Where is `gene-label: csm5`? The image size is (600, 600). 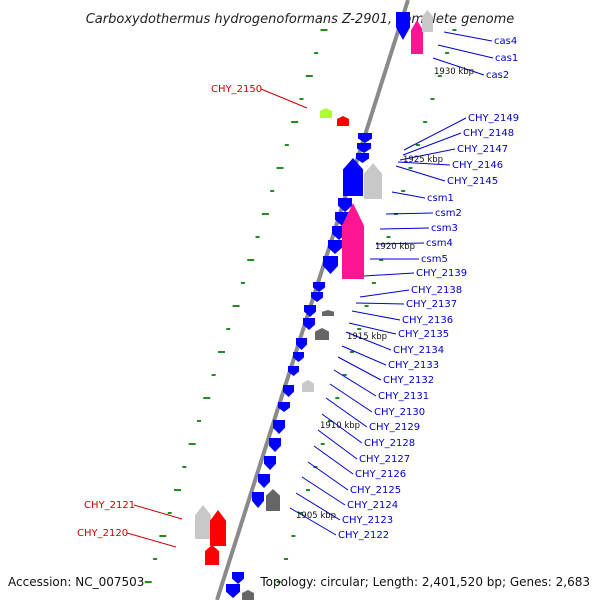 gene-label: csm5 is located at coordinates (434, 259).